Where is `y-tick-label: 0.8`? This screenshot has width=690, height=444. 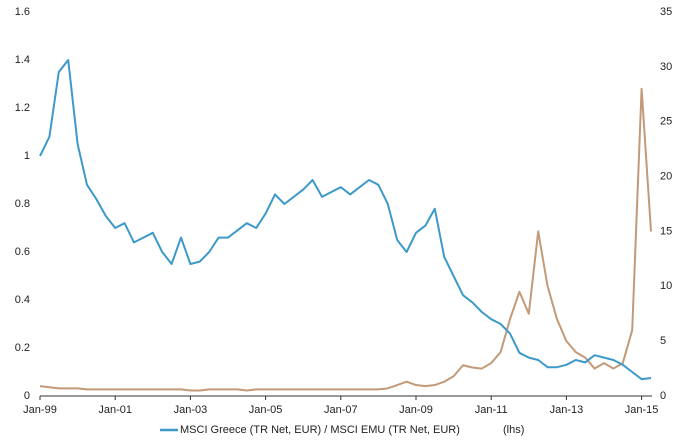 y-tick-label: 0.8 is located at coordinates (22, 204).